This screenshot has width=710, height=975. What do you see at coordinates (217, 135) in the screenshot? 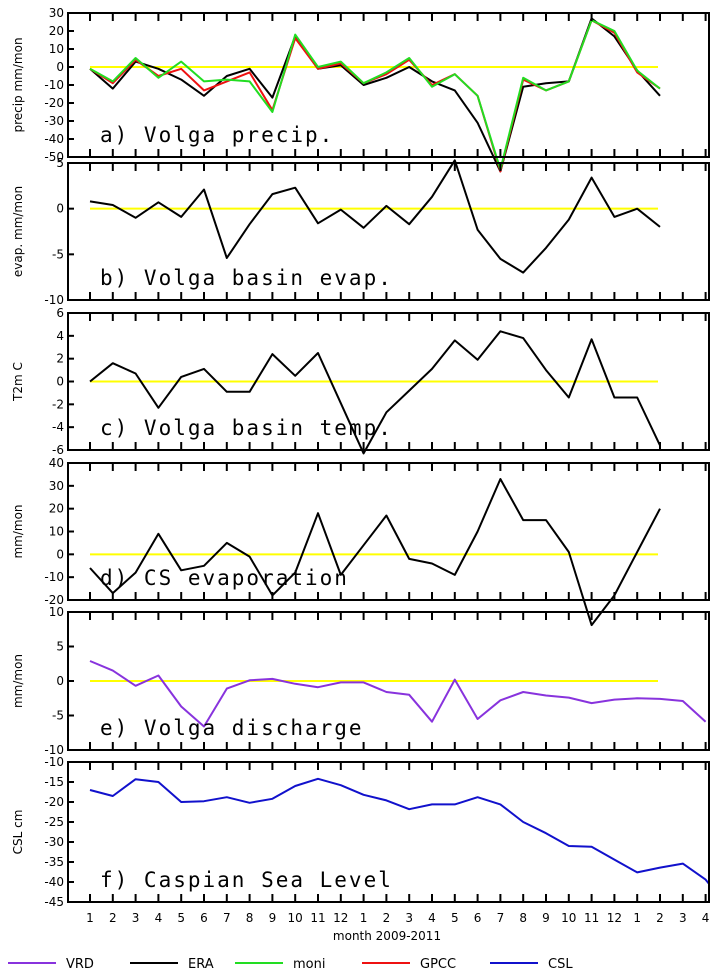
I see `panel-title: a) Volga precip.` at bounding box center [217, 135].